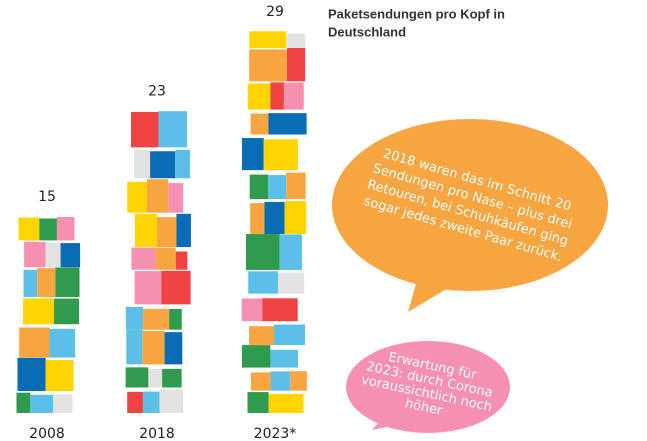  I want to click on value-label: 29, so click(275, 12).